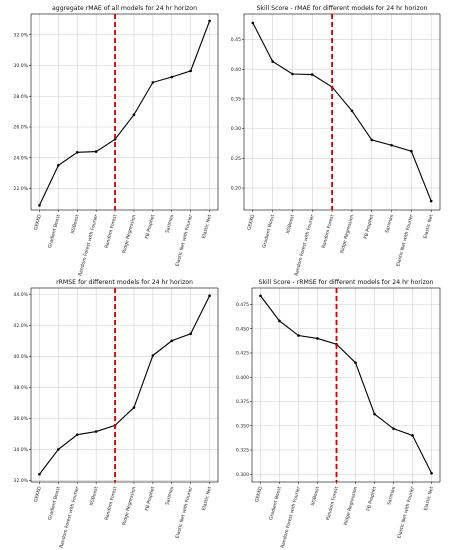 This screenshot has height=550, width=454. Describe the element at coordinates (242, 475) in the screenshot. I see `y-tick-label: 0.300` at that location.